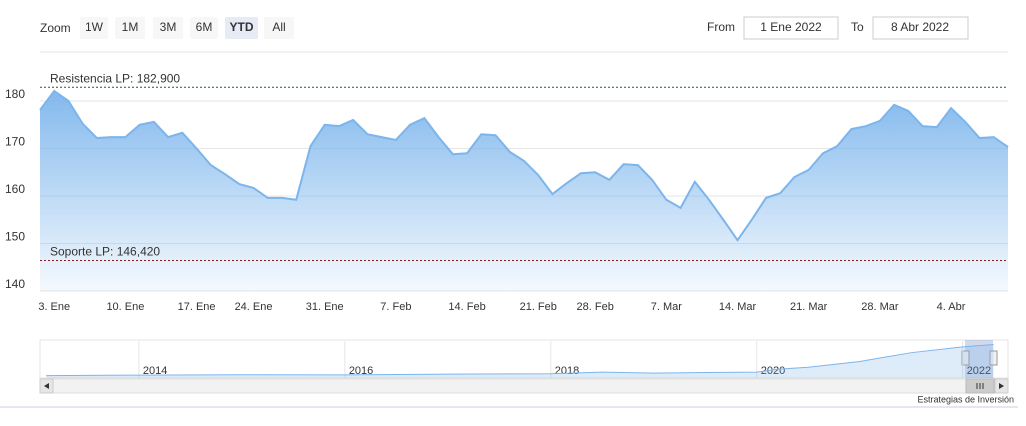  What do you see at coordinates (857, 27) in the screenshot?
I see `to-label: To` at bounding box center [857, 27].